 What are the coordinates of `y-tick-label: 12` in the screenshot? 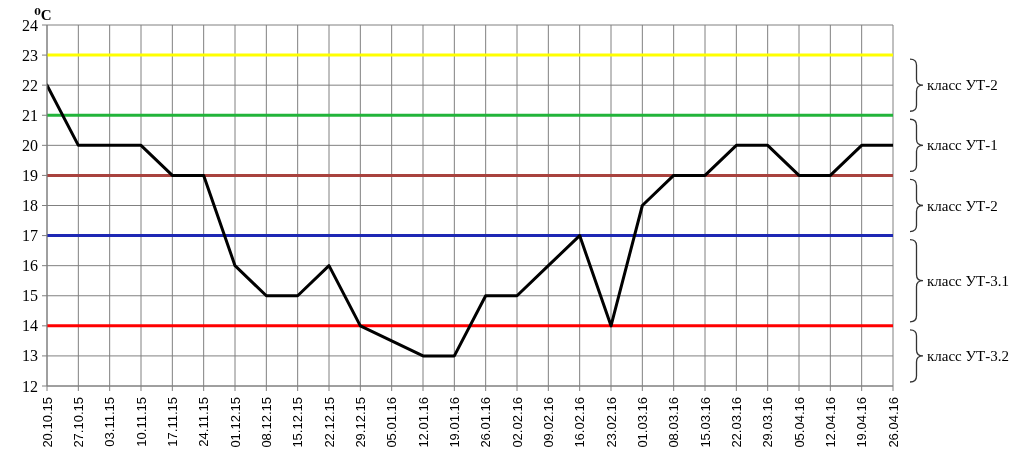 It's located at (30, 386).